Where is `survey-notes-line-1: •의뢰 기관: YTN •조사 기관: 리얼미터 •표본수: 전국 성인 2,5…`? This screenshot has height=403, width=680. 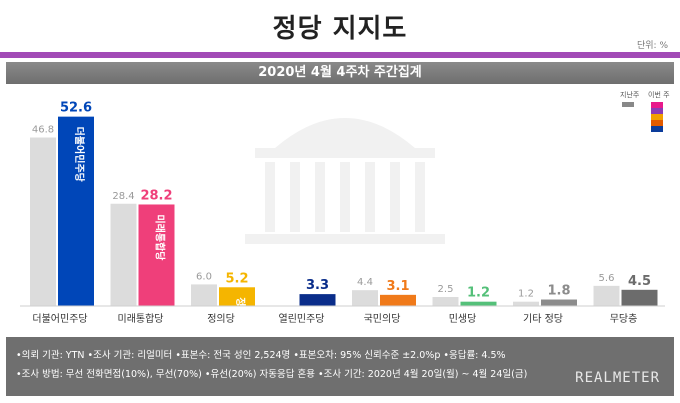
survey-notes-line-1: •의뢰 기관: YTN •조사 기관: 리얼미터 •표본수: 전국 성인 2,5… is located at coordinates (261, 355).